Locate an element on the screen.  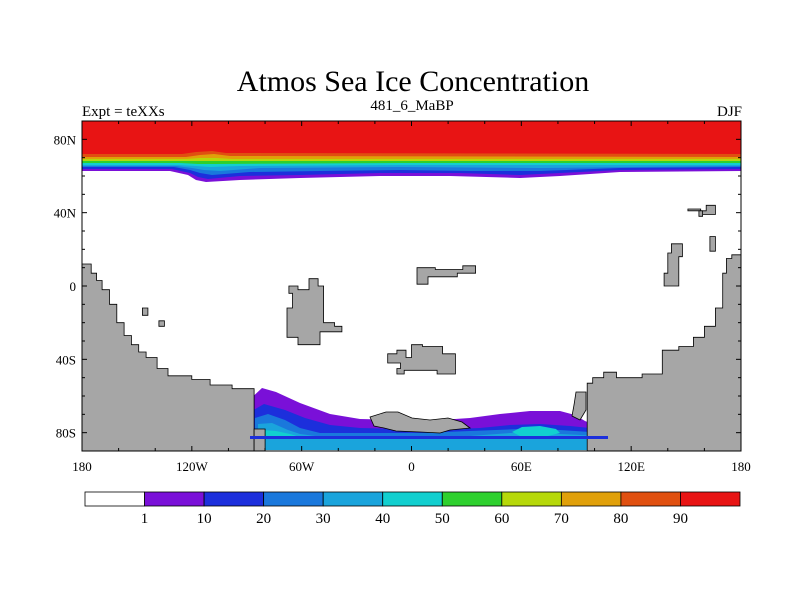
land-africa is located at coordinates (314, 312).